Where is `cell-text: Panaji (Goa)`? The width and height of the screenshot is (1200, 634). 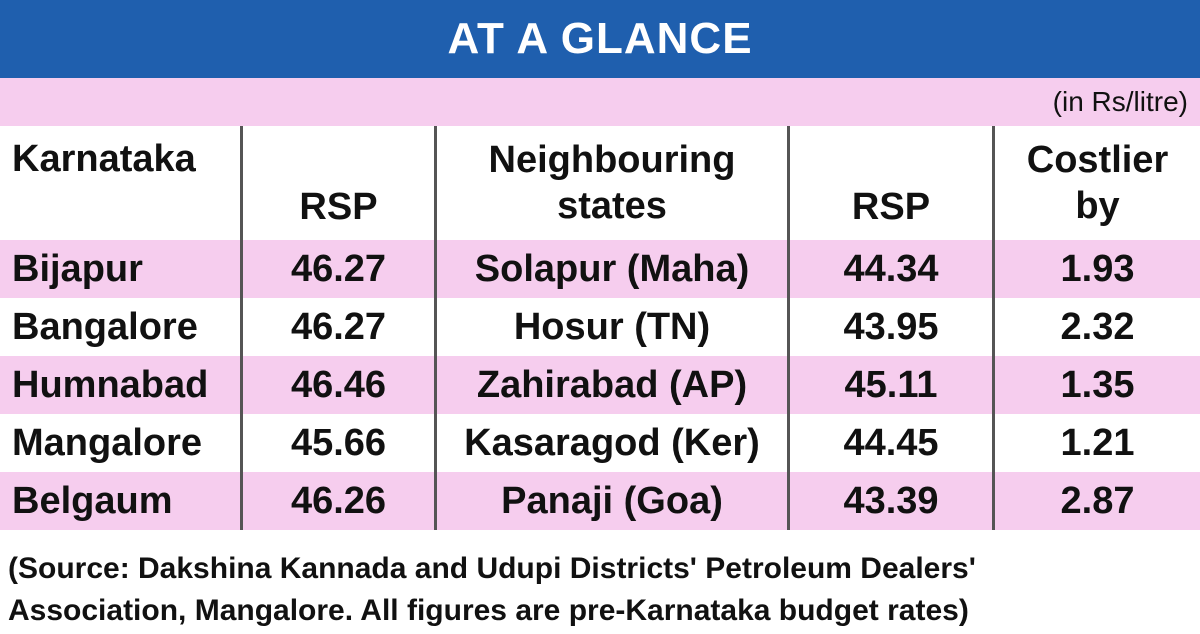
cell-text: Panaji (Goa) is located at coordinates (612, 500).